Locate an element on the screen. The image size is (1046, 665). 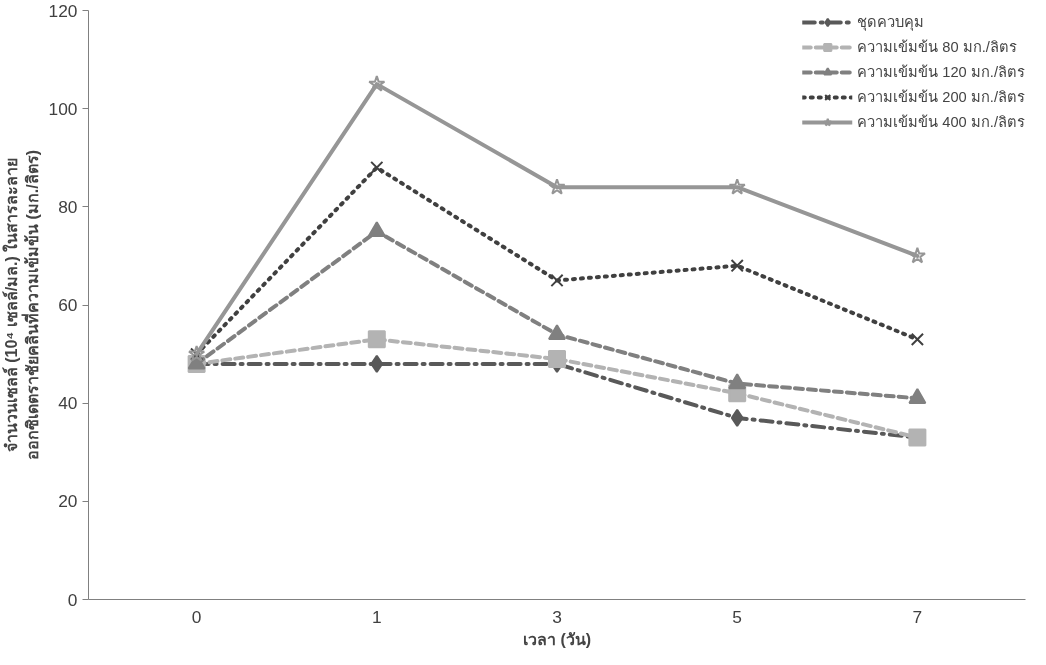
y-tick-label: 100 is located at coordinates (63, 108).